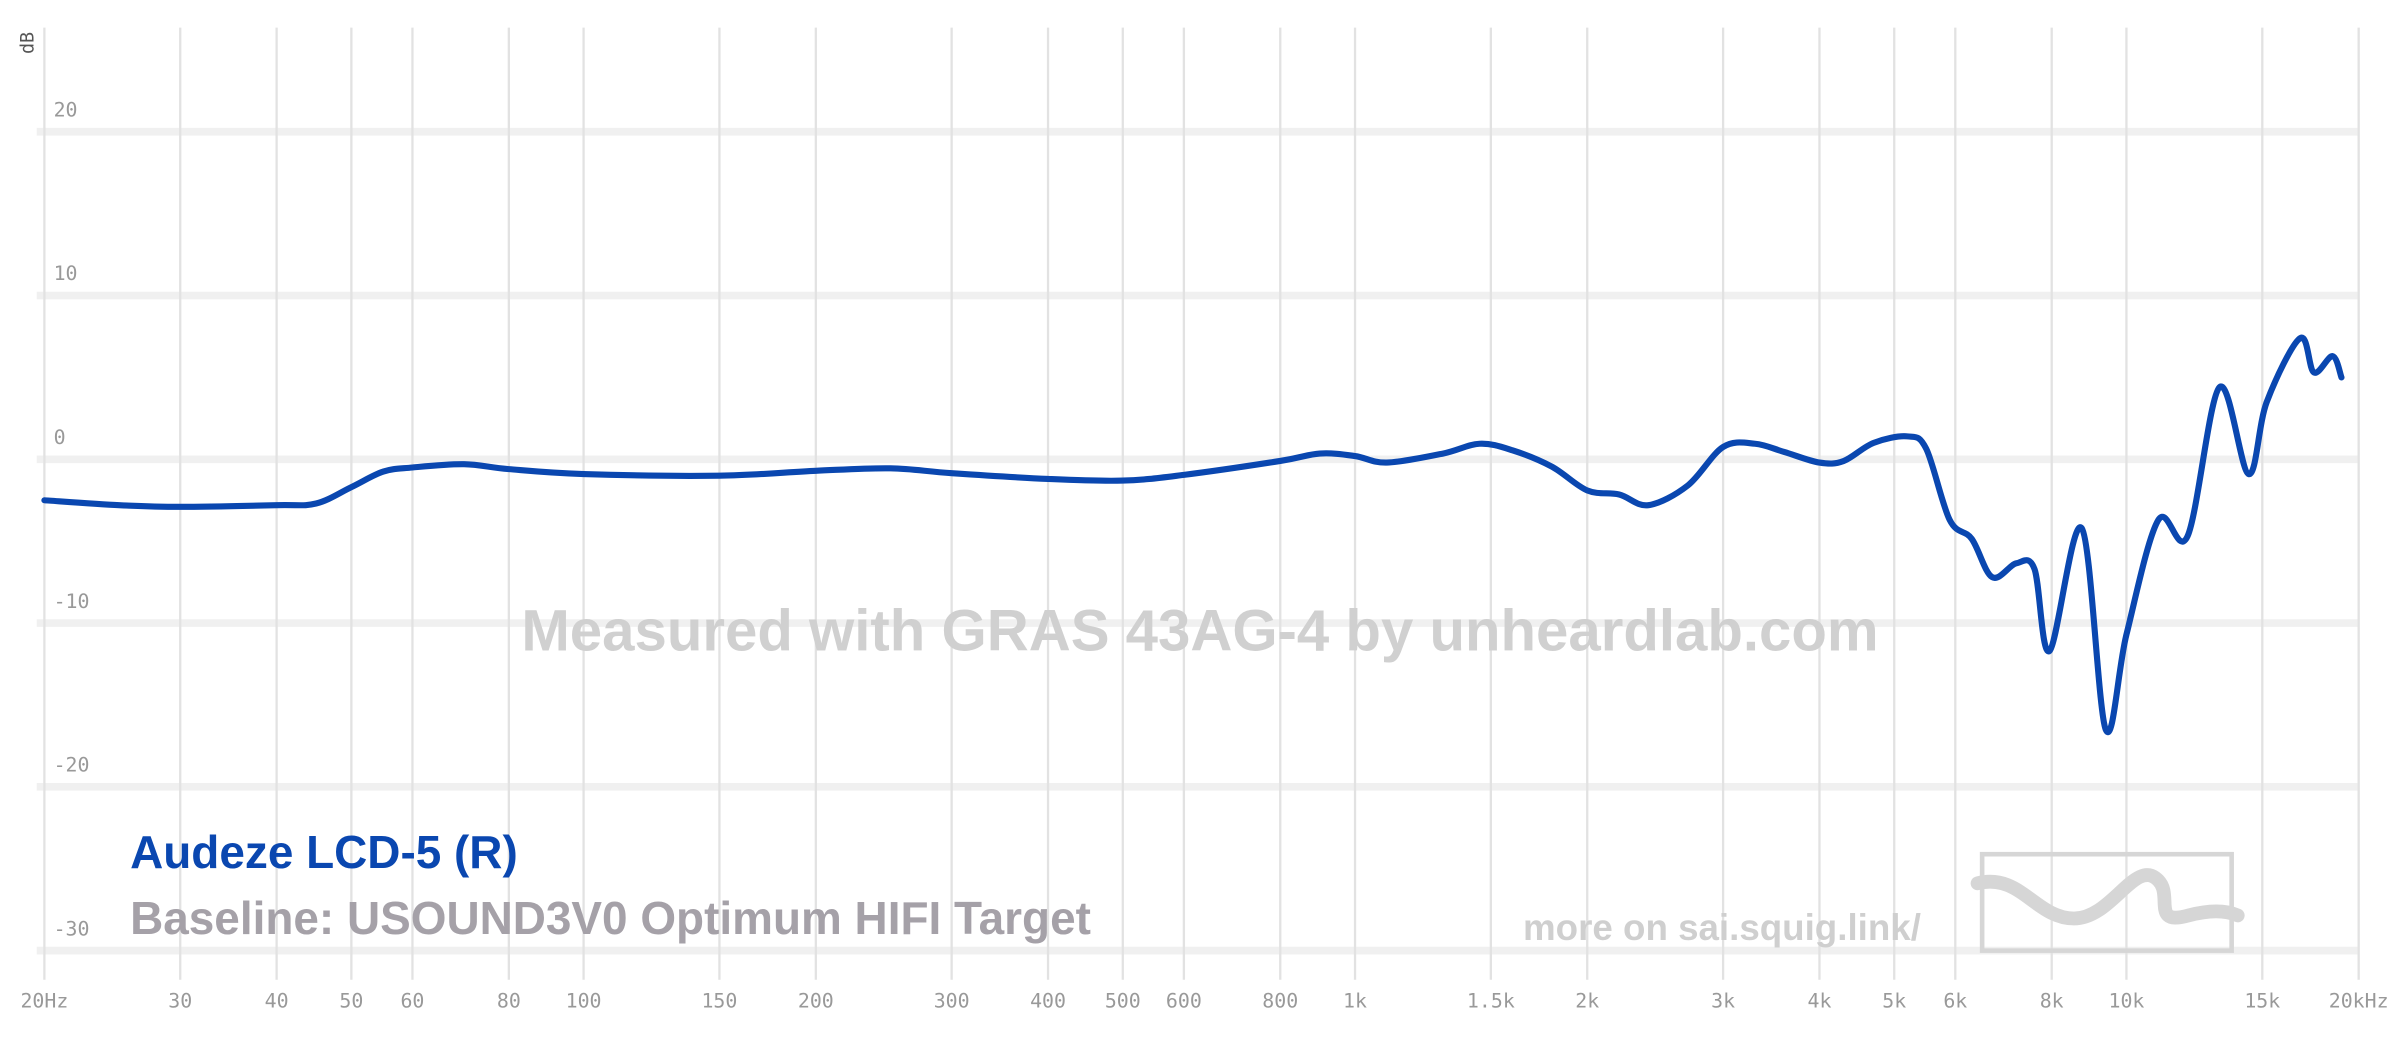  I want to click on baseline-label: Baseline: USOUND3V0 Optimum HIFI Target, so click(610, 918).